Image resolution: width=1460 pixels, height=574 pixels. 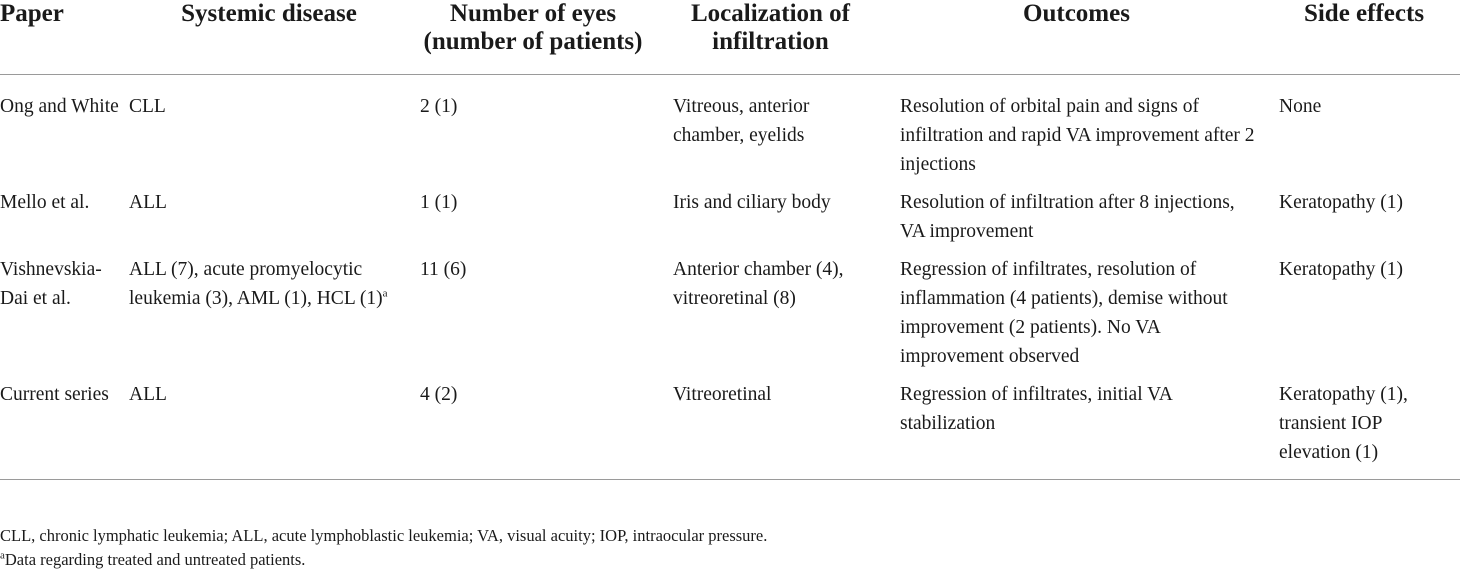 I want to click on header-outcomes: Outcomes, so click(x=1076, y=37).